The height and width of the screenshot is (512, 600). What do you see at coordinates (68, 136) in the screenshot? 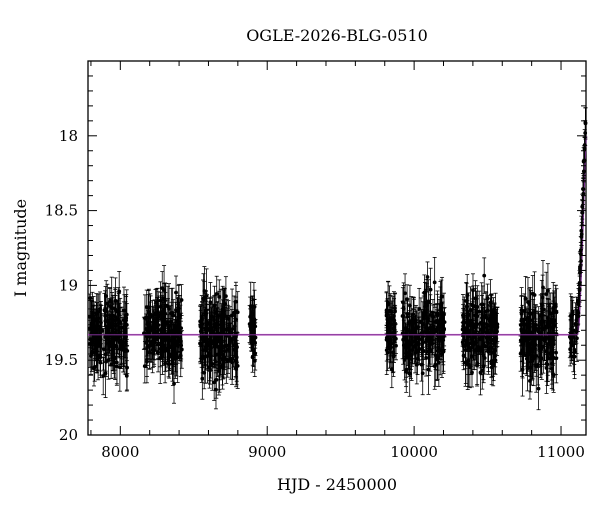
I see `y-tick-label: 18` at bounding box center [68, 136].